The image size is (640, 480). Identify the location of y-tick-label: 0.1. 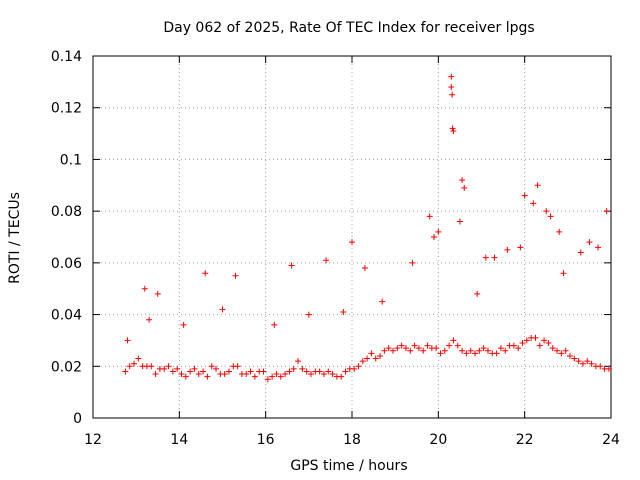
(71, 160).